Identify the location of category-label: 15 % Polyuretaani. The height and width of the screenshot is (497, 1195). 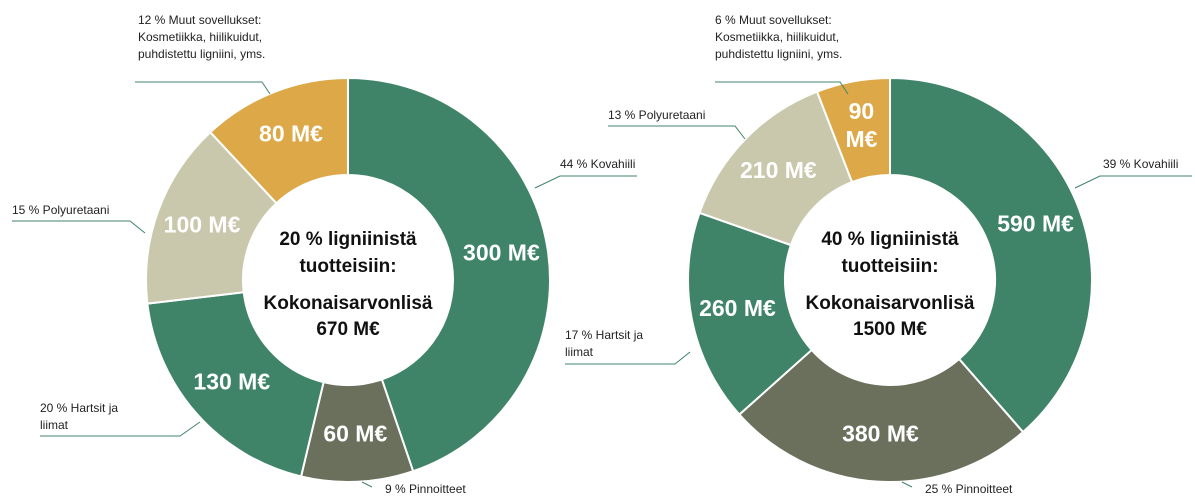
(60, 210).